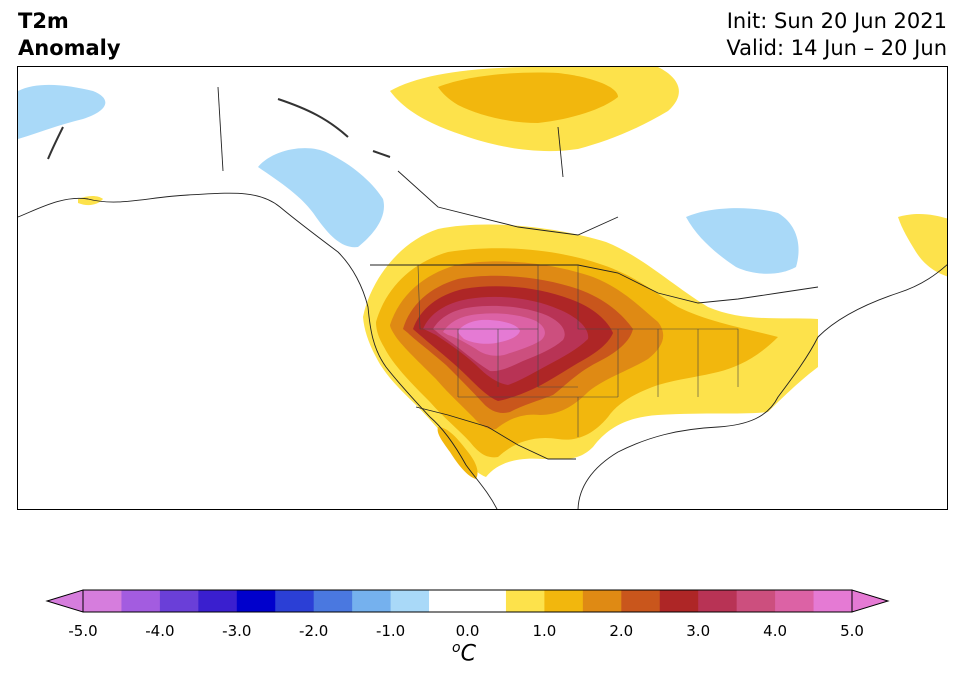 This screenshot has height=680, width=959. I want to click on river, so click(313, 118).